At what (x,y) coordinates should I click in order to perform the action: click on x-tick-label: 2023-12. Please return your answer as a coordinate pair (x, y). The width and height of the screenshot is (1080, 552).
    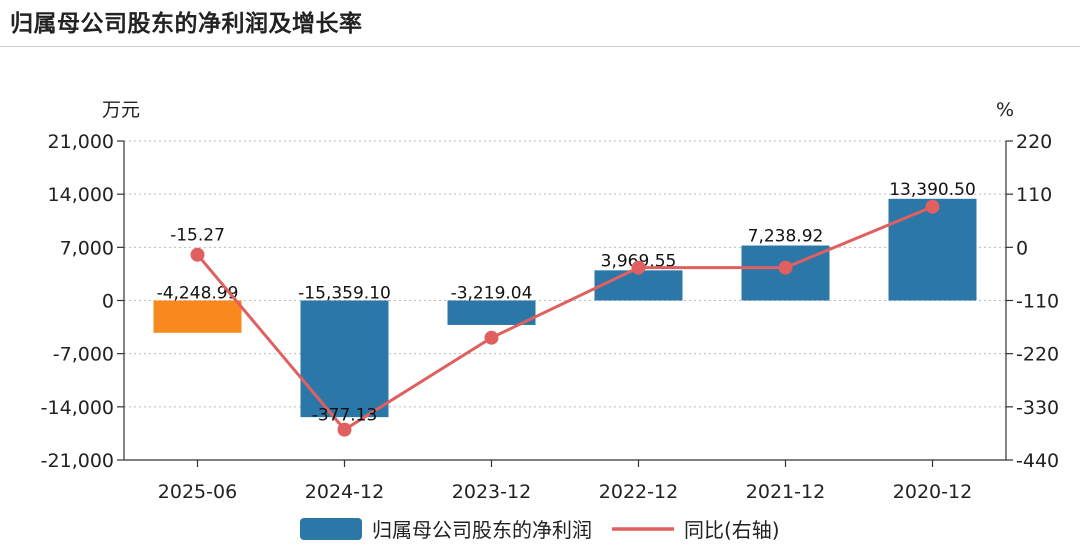
    Looking at the image, I should click on (491, 492).